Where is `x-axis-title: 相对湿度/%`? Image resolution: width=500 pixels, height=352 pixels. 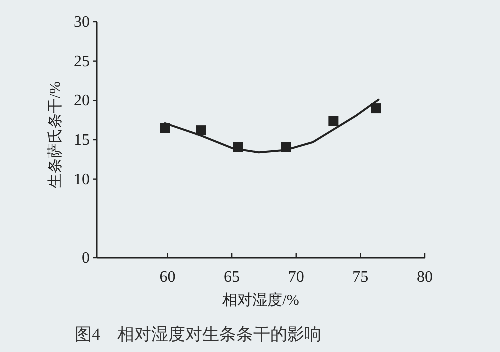
x-axis-title: 相对湿度/% is located at coordinates (261, 300).